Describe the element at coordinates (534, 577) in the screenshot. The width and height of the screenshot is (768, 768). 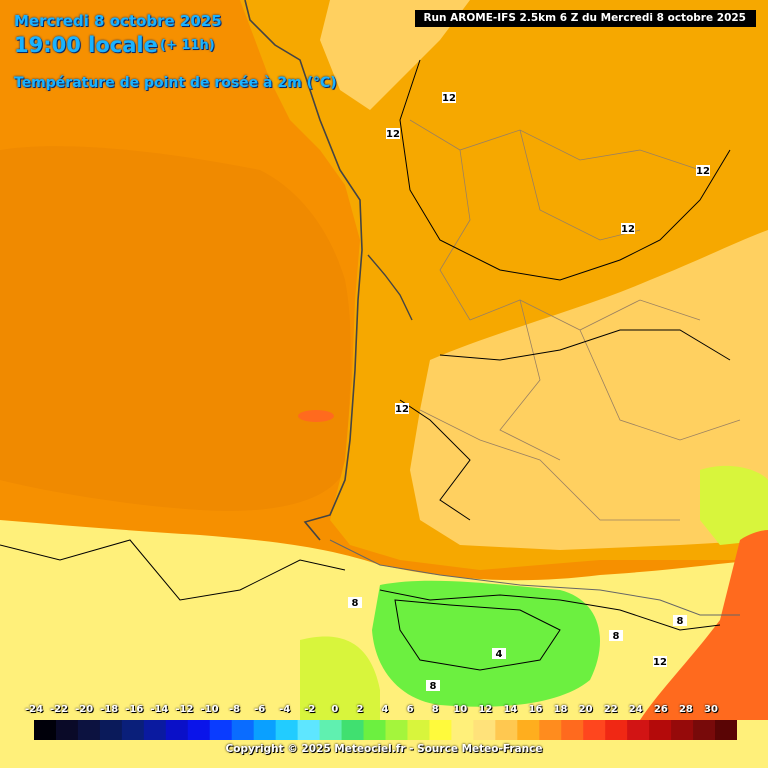
I see `border-spain` at that location.